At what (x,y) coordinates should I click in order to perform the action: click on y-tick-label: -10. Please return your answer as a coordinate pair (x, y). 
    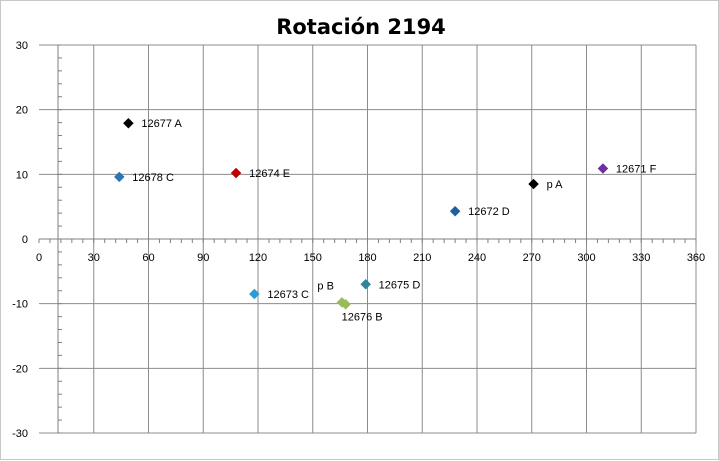
    Looking at the image, I should click on (20, 305).